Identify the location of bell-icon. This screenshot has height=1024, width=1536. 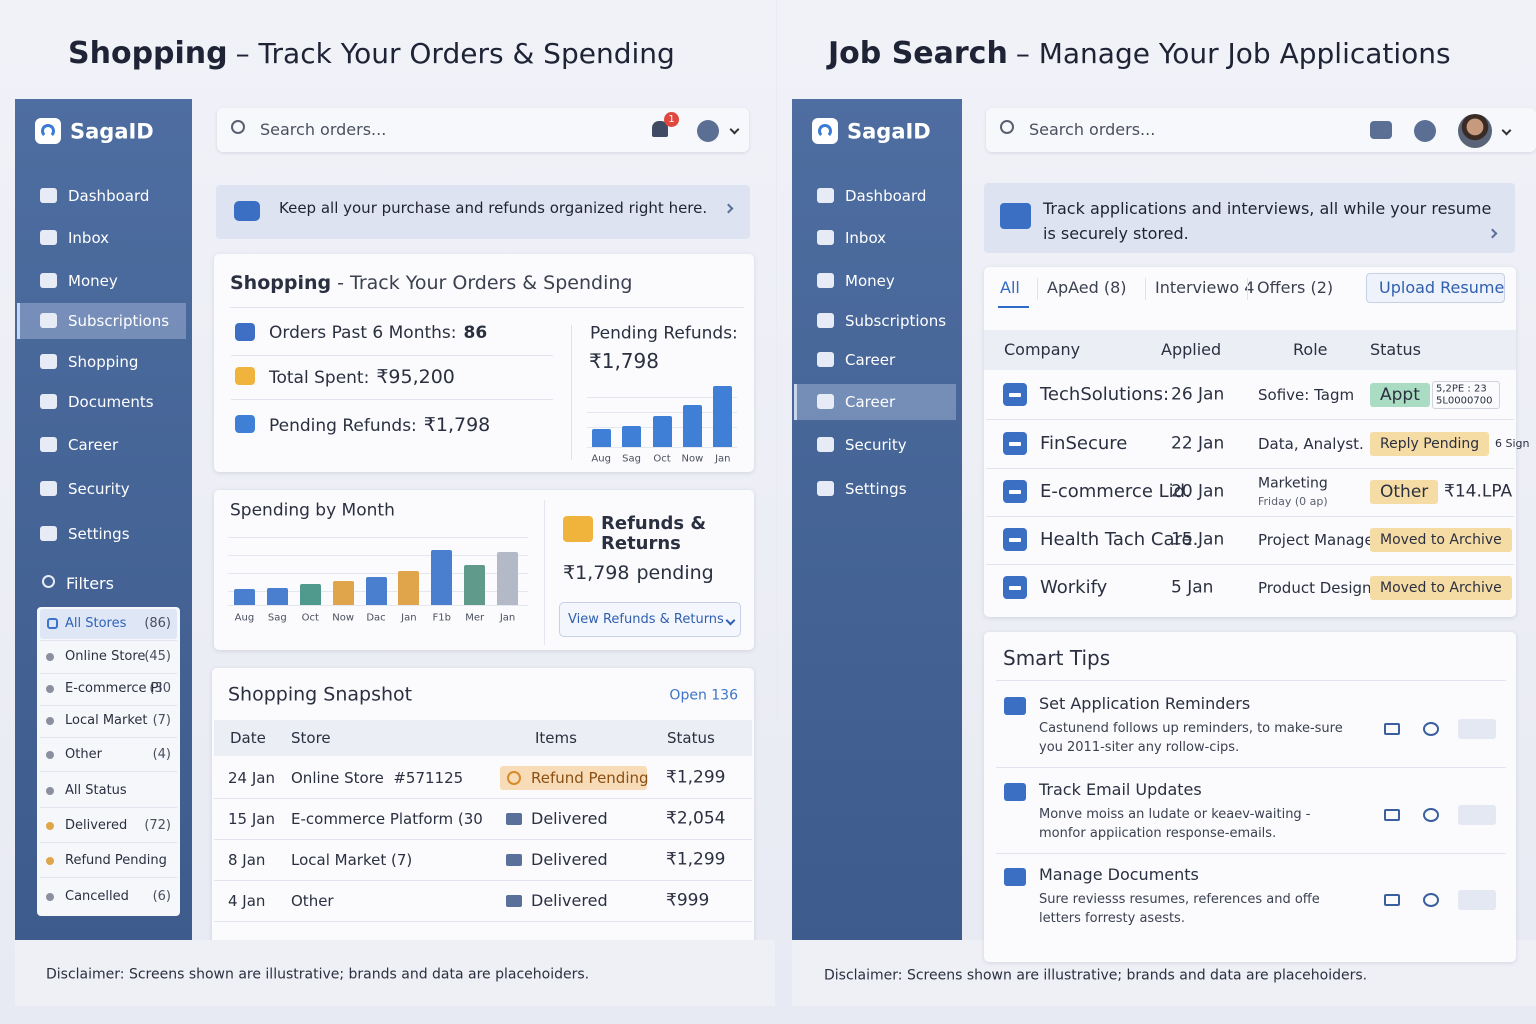
(660, 129).